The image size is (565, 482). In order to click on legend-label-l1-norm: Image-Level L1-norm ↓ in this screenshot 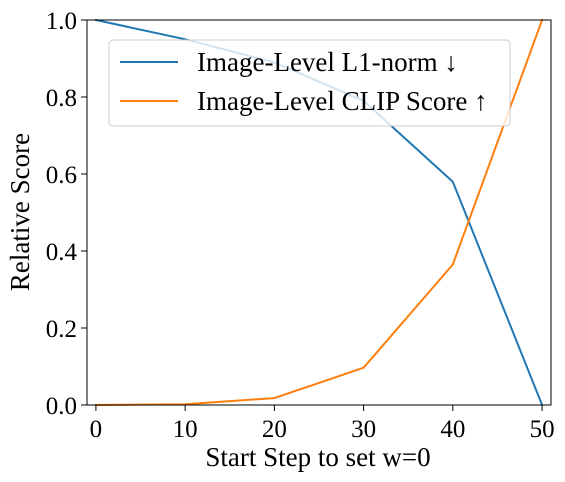, I will do `click(327, 62)`.